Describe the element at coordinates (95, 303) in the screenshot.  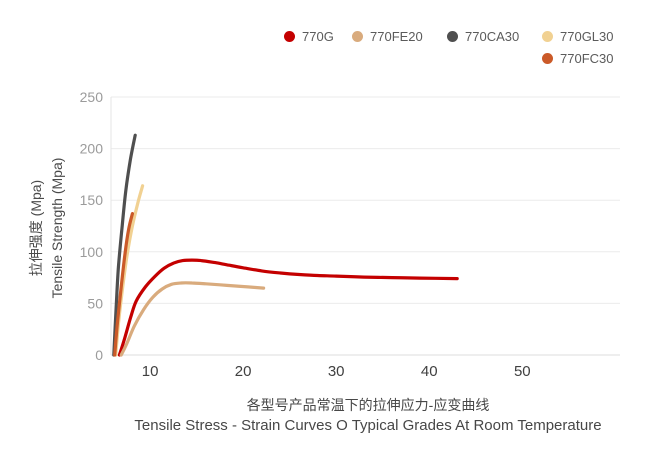
I see `y-tick-label: 50` at that location.